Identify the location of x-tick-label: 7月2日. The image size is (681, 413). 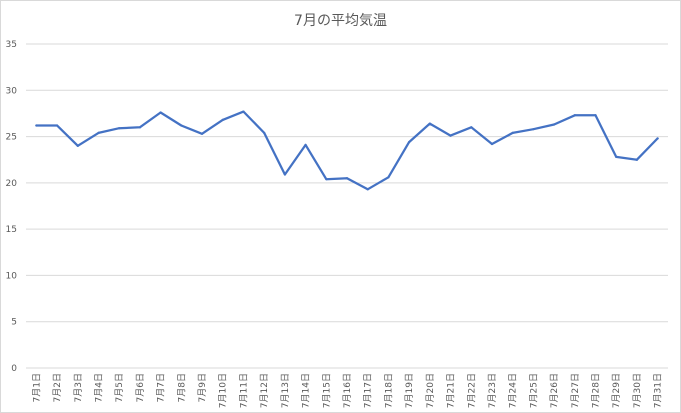
(57, 387).